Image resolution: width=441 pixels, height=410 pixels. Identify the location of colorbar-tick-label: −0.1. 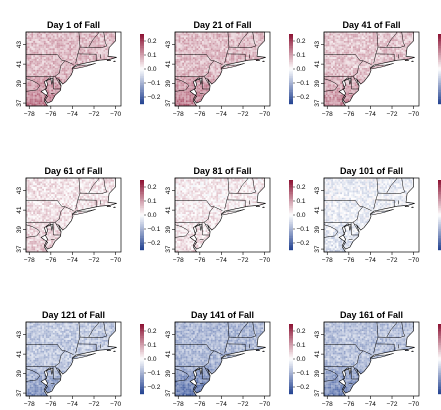
(154, 83).